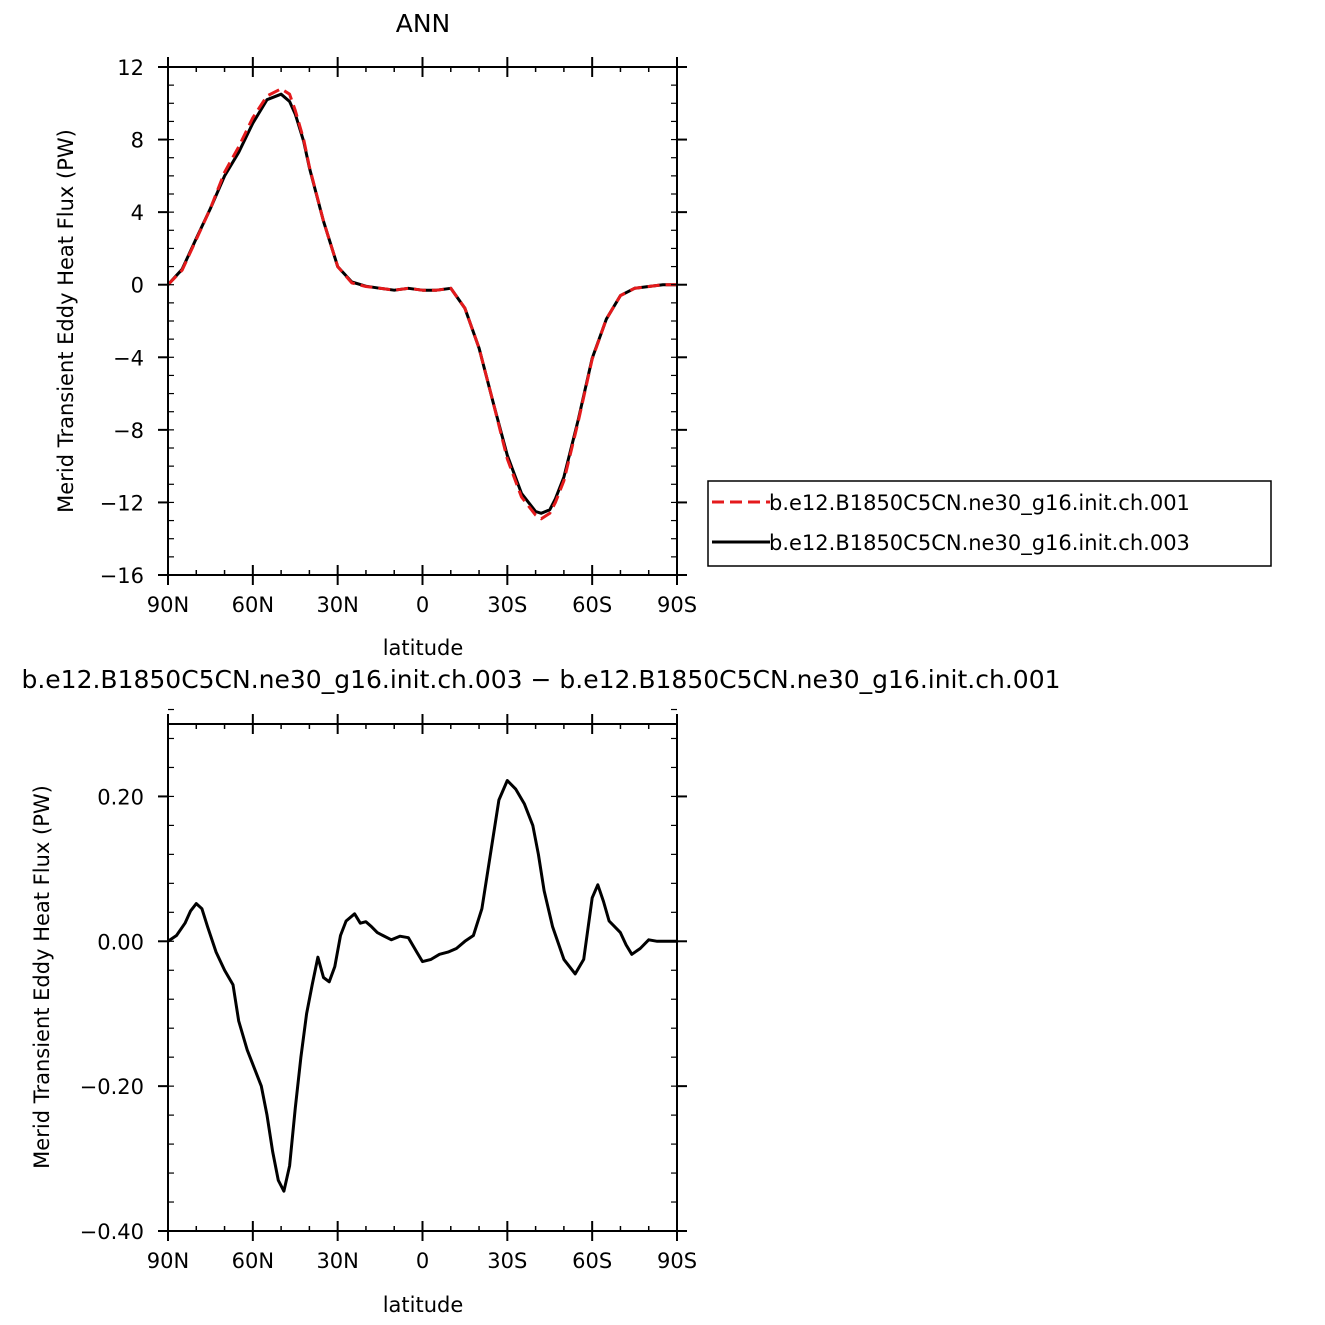 The width and height of the screenshot is (1325, 1325). Describe the element at coordinates (423, 648) in the screenshot. I see `top-chart-xlabel: latitude` at that location.